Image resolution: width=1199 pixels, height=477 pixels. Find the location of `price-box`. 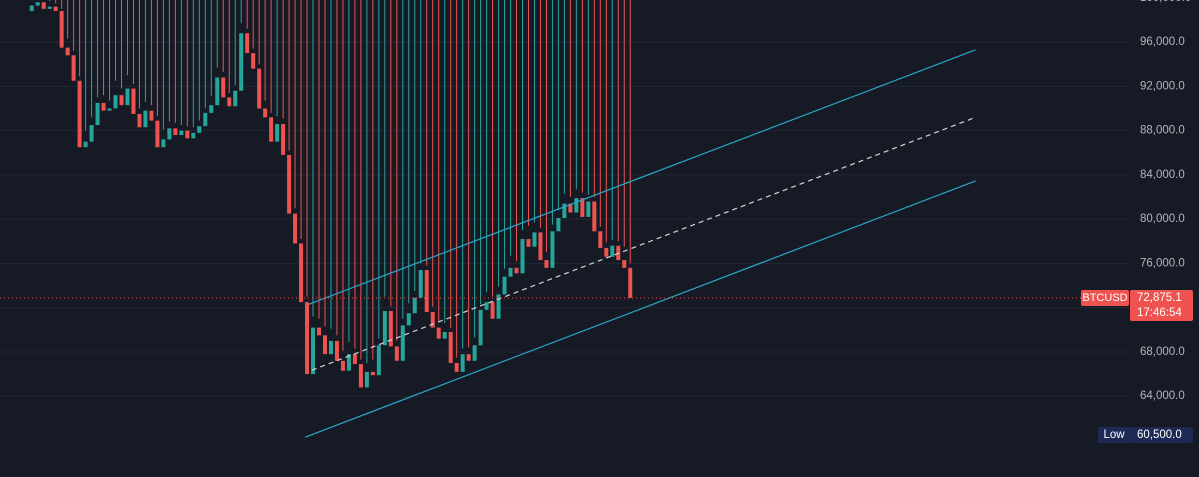

price-box is located at coordinates (1161, 305).